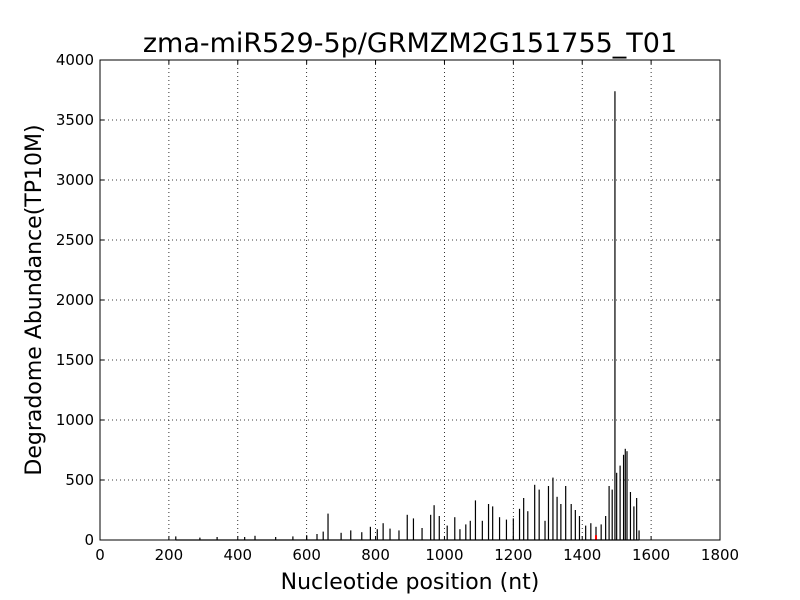 The height and width of the screenshot is (600, 800). I want to click on x-tick-label: 800, so click(375, 555).